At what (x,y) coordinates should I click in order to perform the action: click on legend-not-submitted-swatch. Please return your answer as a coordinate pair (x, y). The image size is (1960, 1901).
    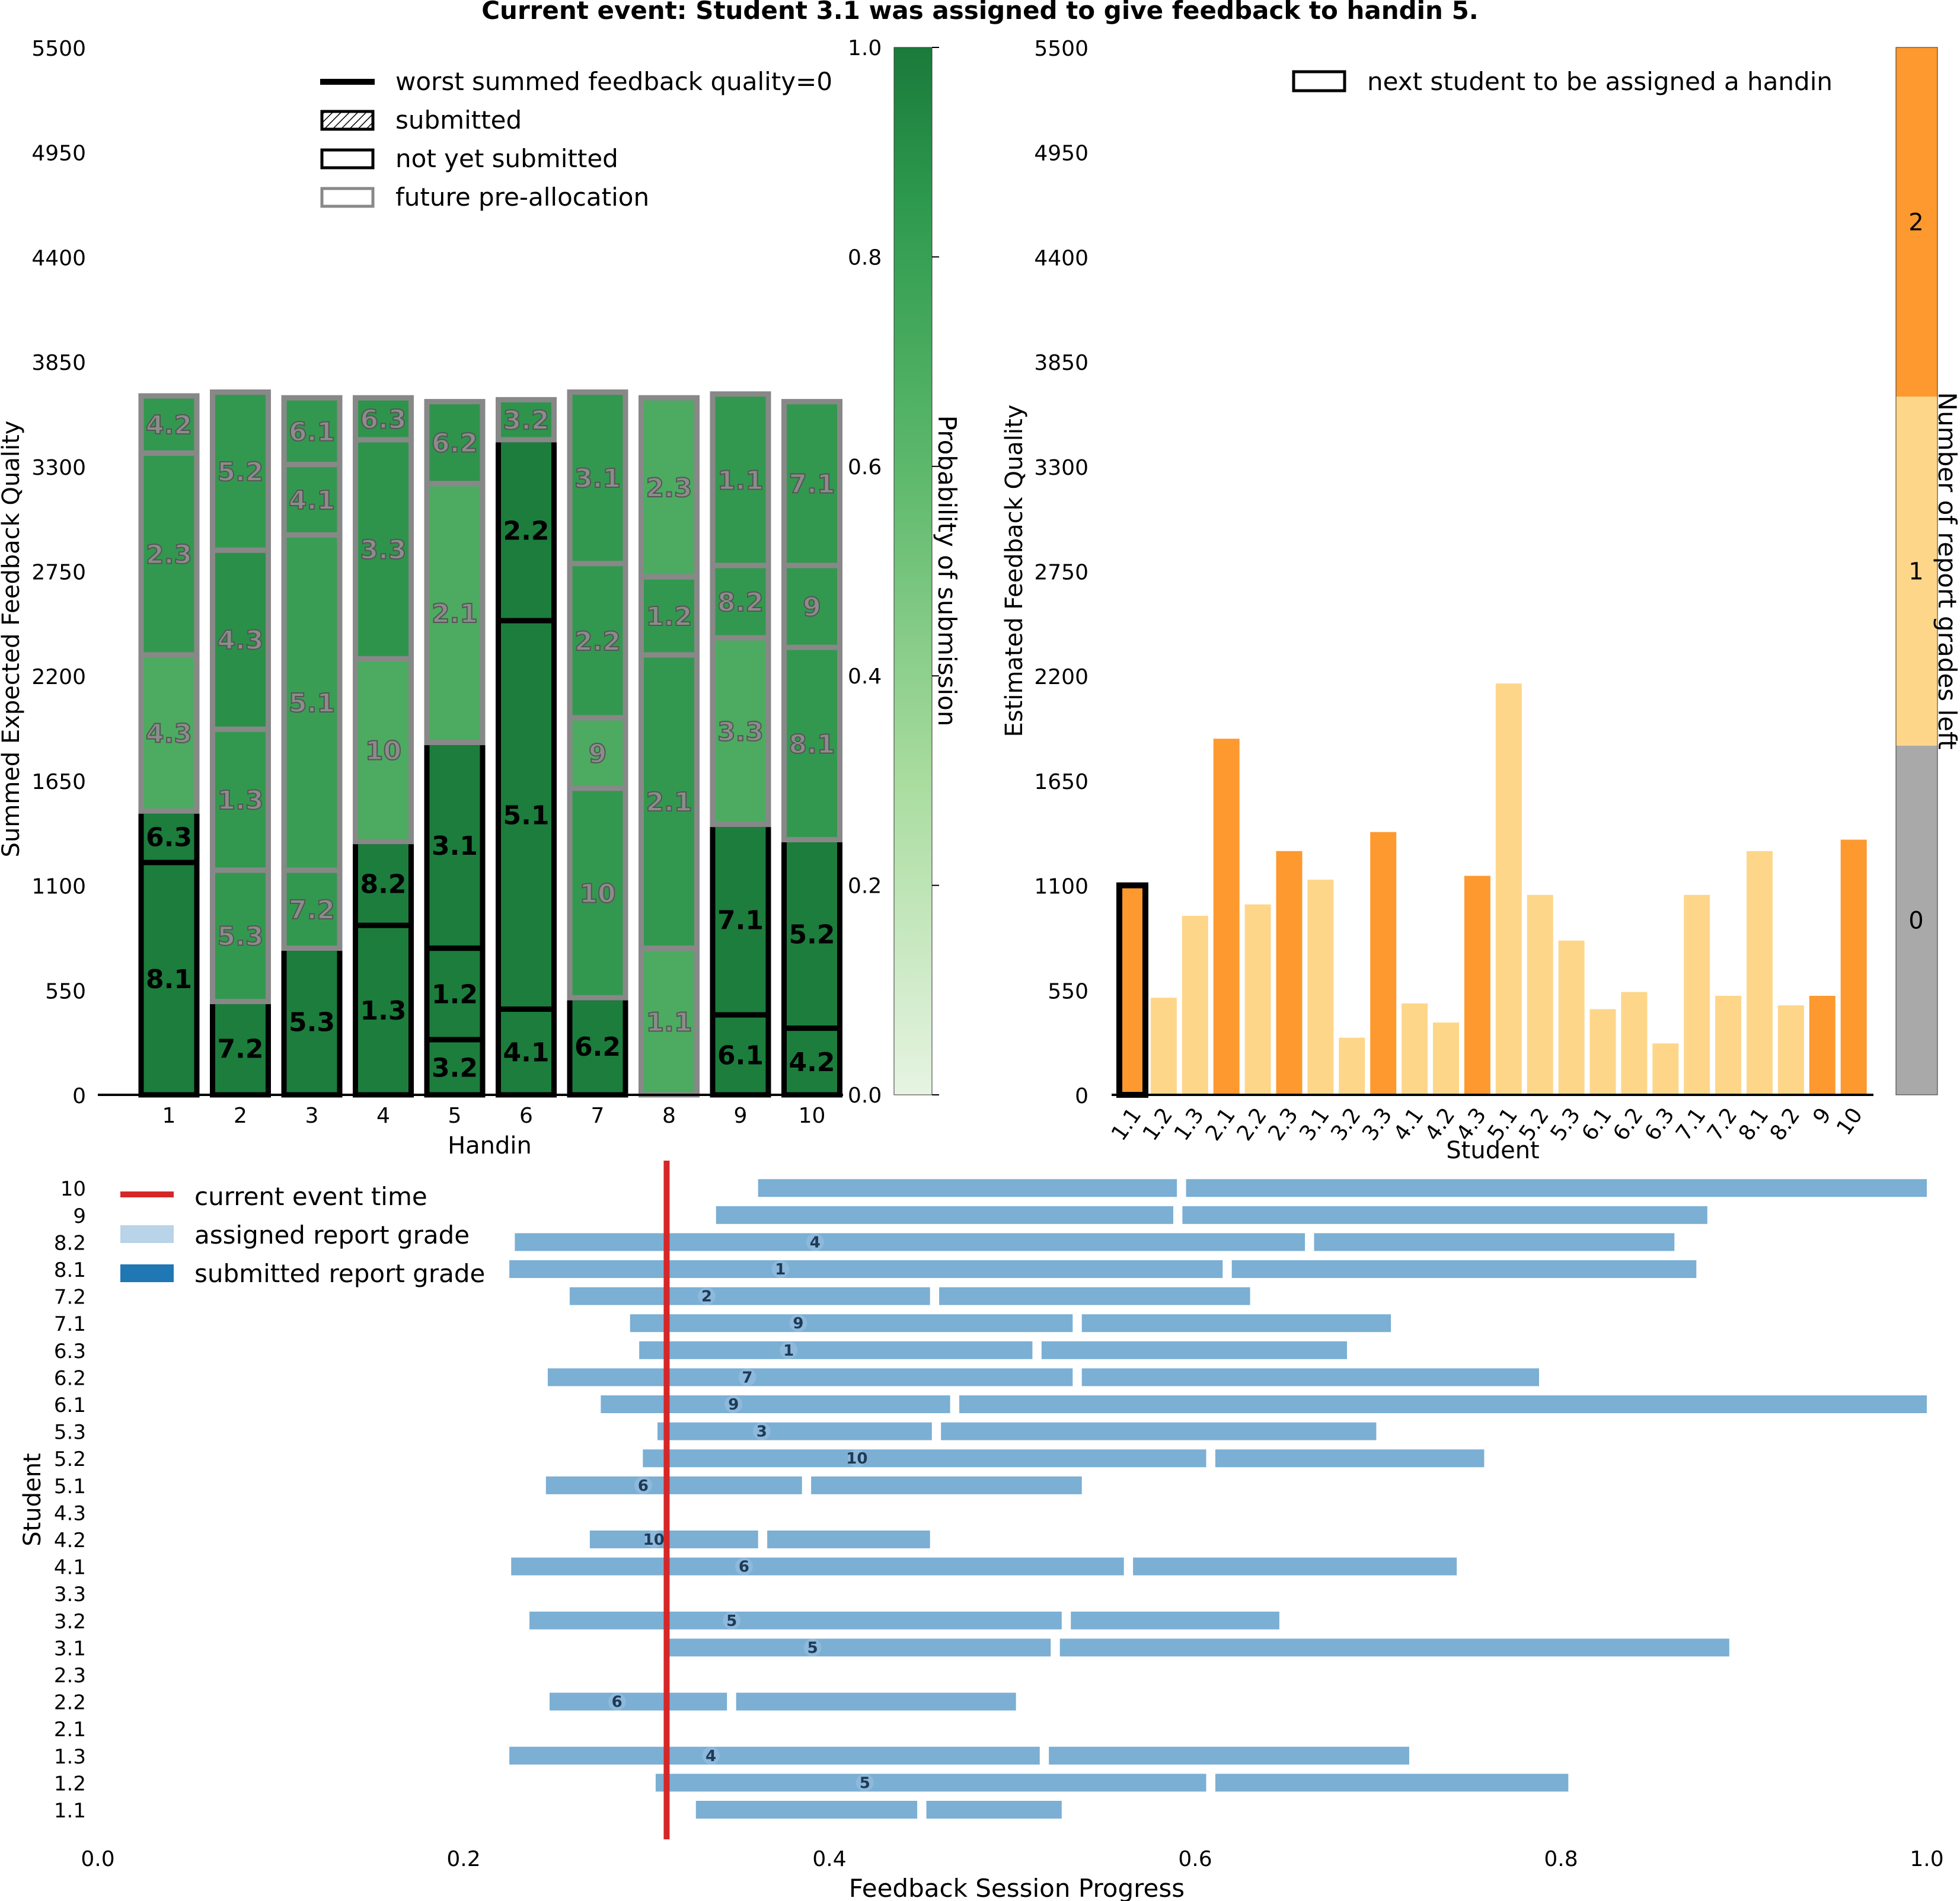
    Looking at the image, I should click on (347, 159).